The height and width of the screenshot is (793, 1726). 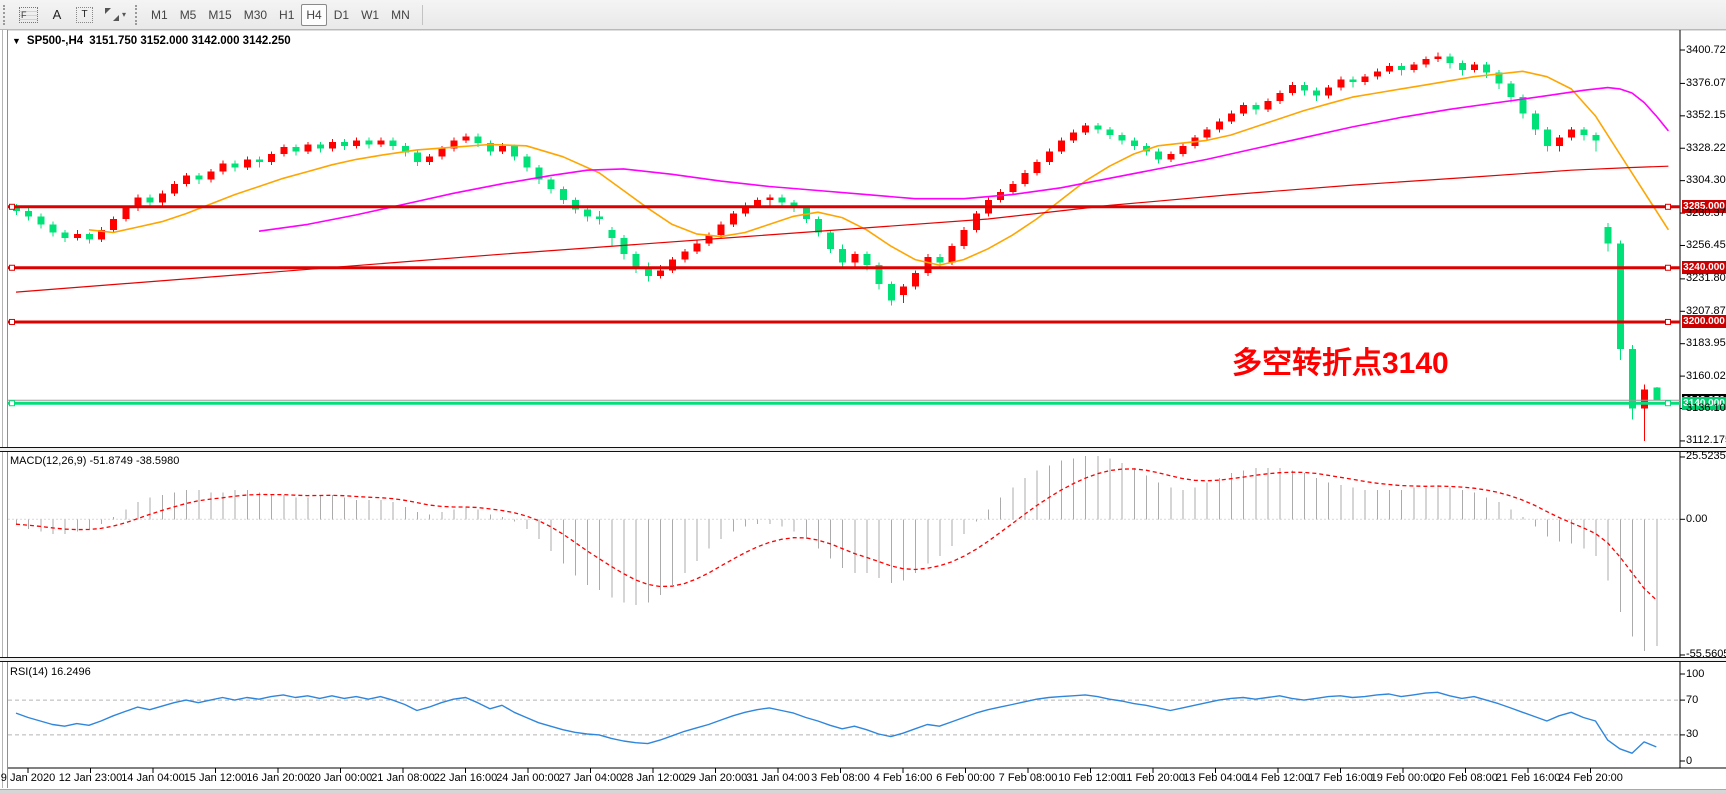 What do you see at coordinates (215, 778) in the screenshot?
I see `time-axis-label: 15 Jan 12:00` at bounding box center [215, 778].